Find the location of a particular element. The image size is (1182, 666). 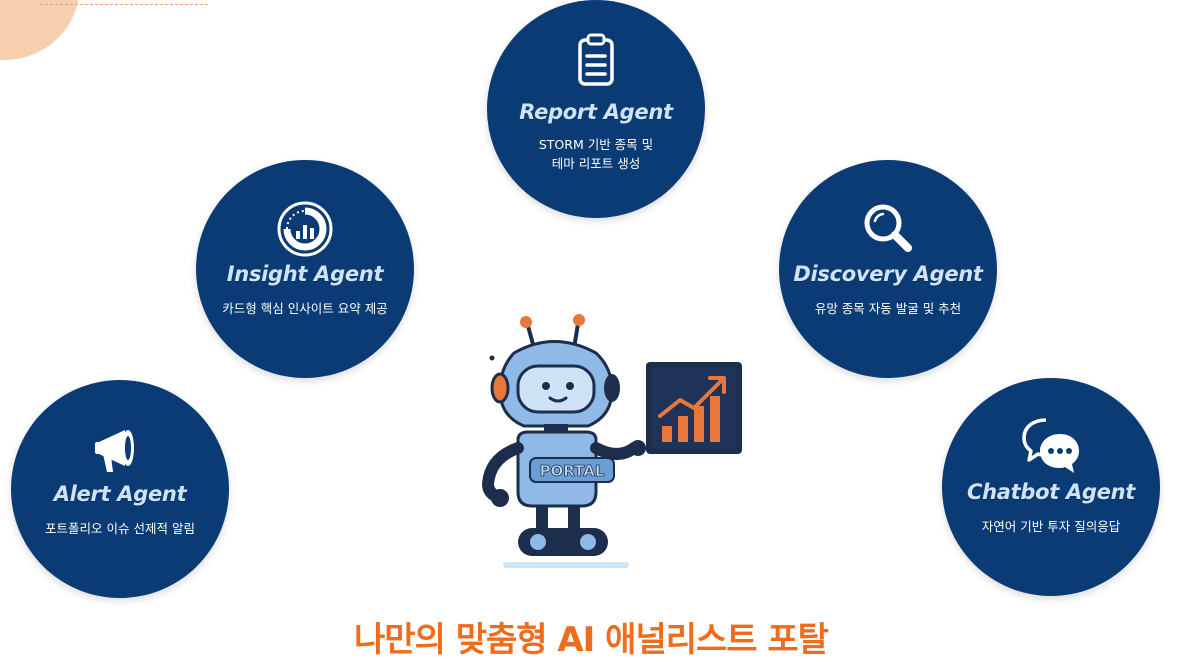

robot-badge-text: PORTAL is located at coordinates (572, 471).